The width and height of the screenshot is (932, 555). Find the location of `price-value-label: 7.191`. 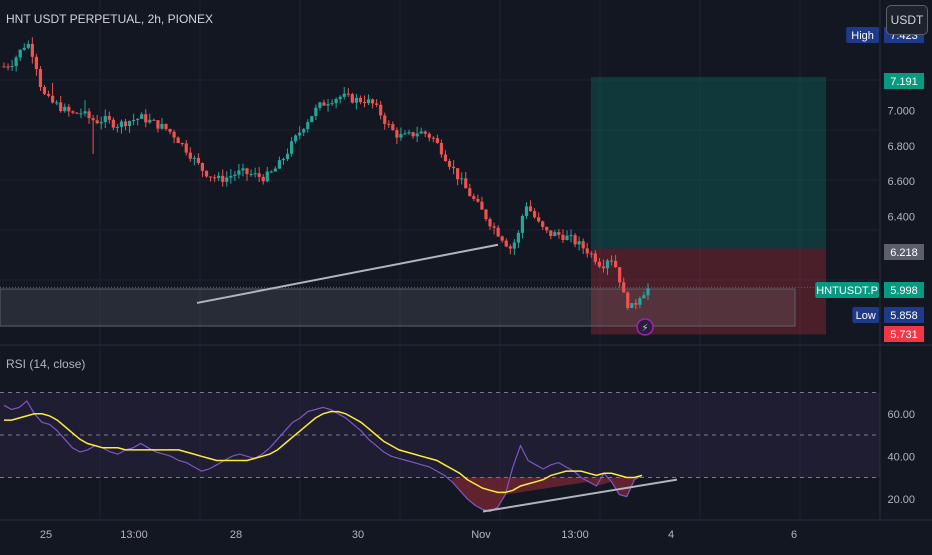

price-value-label: 7.191 is located at coordinates (904, 82).